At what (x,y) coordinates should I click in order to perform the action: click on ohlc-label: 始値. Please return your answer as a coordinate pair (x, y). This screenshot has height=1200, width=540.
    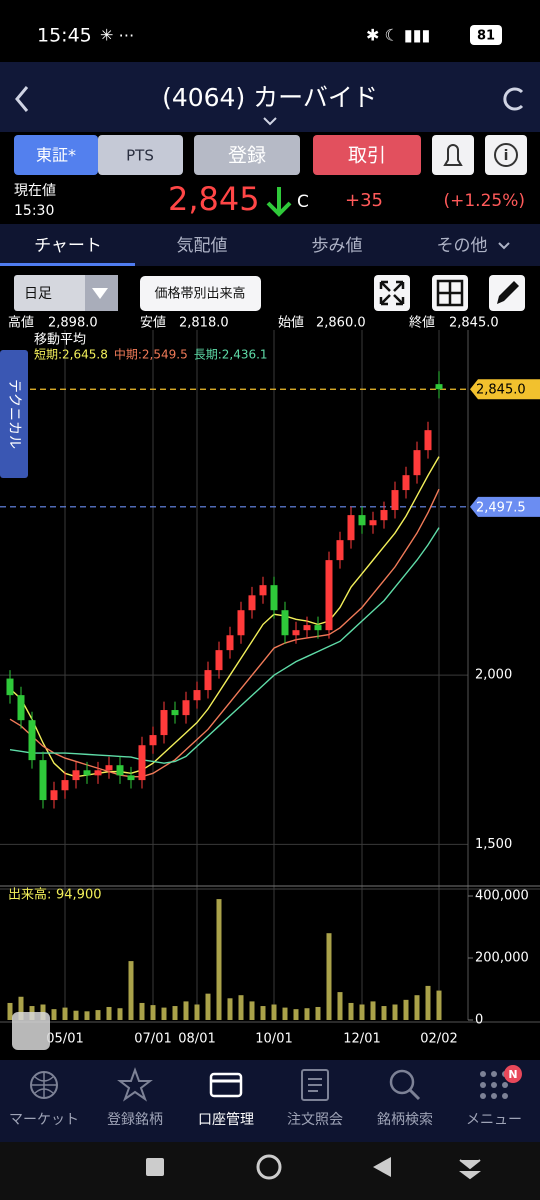
    Looking at the image, I should click on (291, 323).